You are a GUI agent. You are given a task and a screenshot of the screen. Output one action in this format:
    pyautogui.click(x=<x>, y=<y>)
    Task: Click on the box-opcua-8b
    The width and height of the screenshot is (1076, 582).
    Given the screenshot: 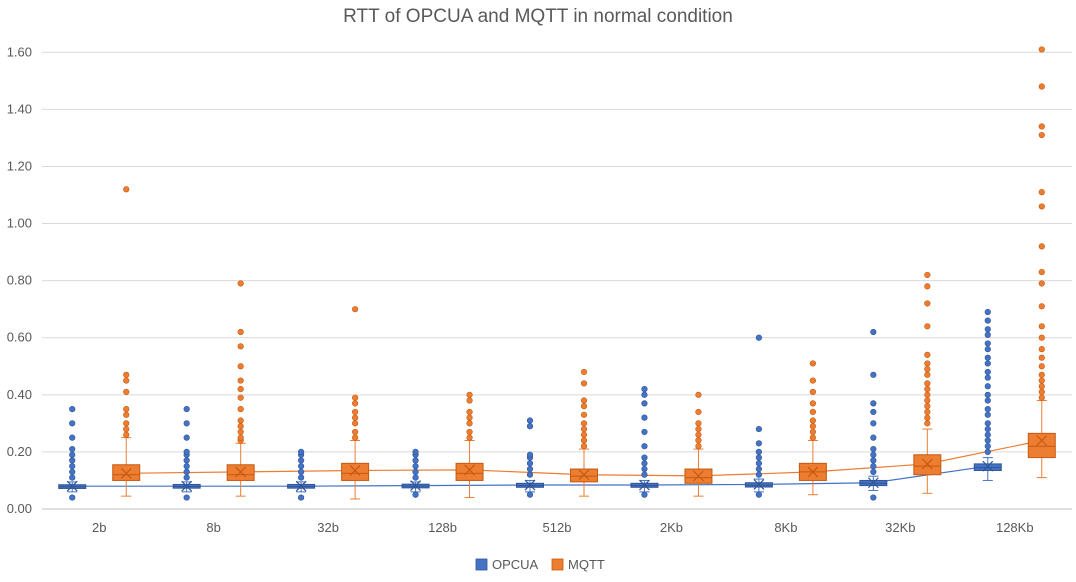 What is the action you would take?
    pyautogui.click(x=186, y=453)
    